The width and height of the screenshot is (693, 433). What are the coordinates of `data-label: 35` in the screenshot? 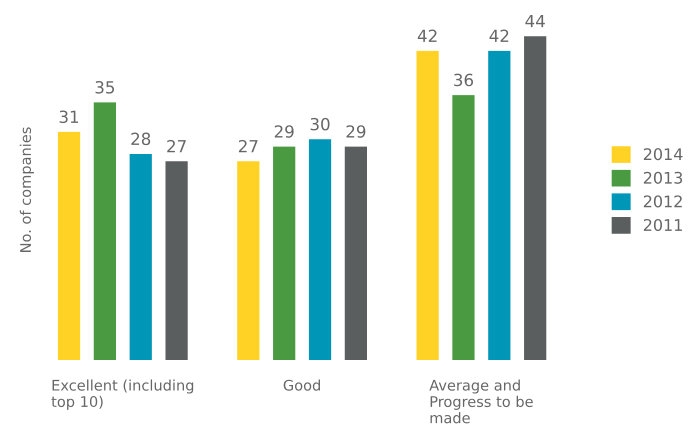 It's located at (105, 87).